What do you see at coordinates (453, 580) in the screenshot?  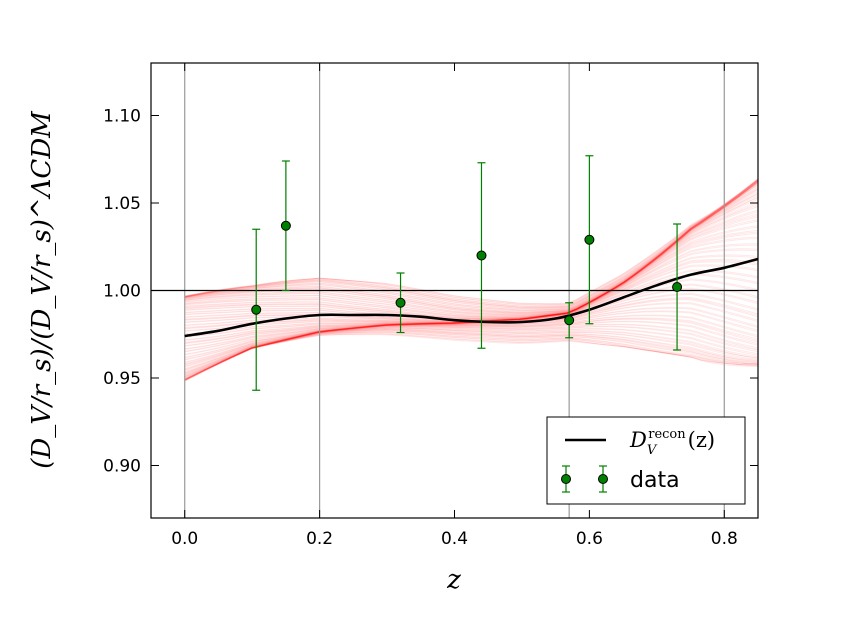 I see `x-axis-label: z` at bounding box center [453, 580].